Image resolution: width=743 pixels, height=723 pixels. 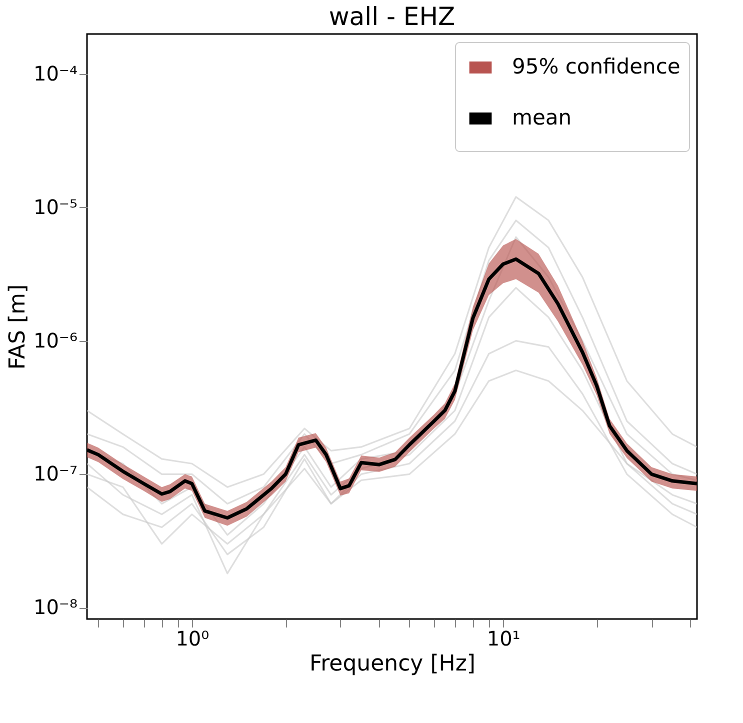 What do you see at coordinates (503, 638) in the screenshot?
I see `x-tick-label: 10¹` at bounding box center [503, 638].